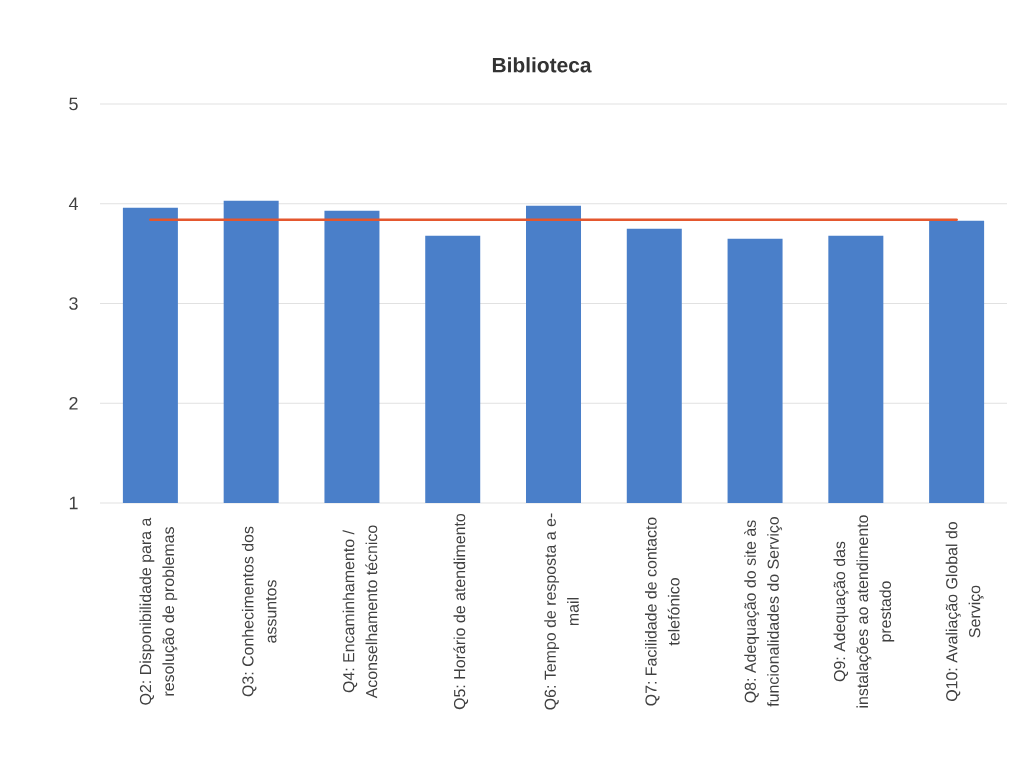 This screenshot has height=764, width=1032. What do you see at coordinates (561, 611) in the screenshot?
I see `x-tick-label: Q6: Tempo de resposta a e-mail` at bounding box center [561, 611].